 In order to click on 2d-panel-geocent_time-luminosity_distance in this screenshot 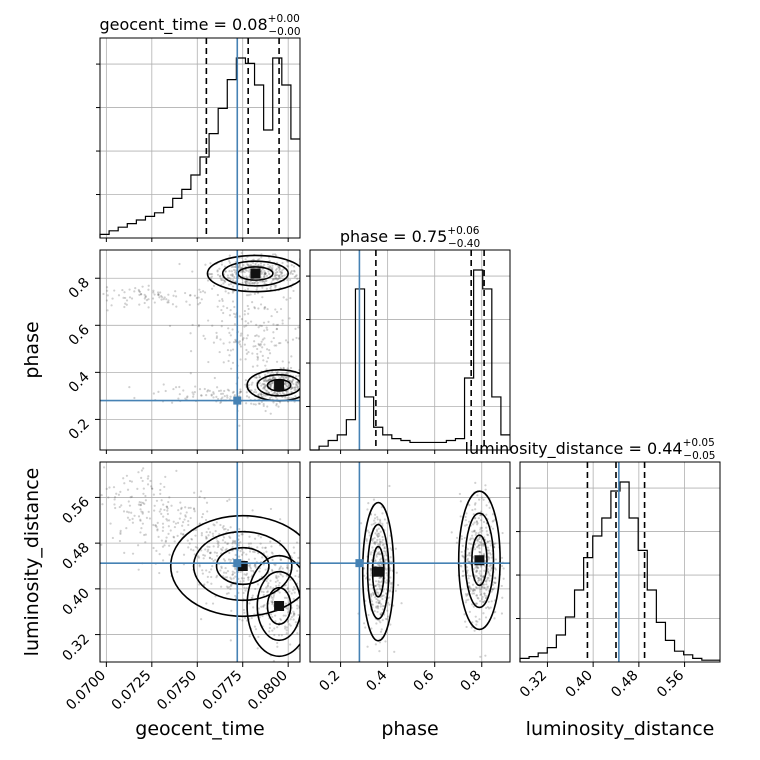, I will do `click(204, 555)`.